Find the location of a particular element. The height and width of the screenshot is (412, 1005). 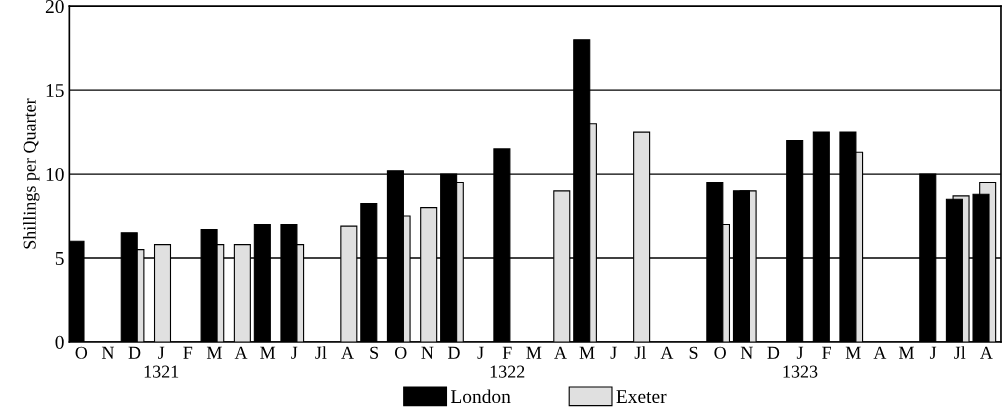

y-tick-label: 15 is located at coordinates (55, 91).